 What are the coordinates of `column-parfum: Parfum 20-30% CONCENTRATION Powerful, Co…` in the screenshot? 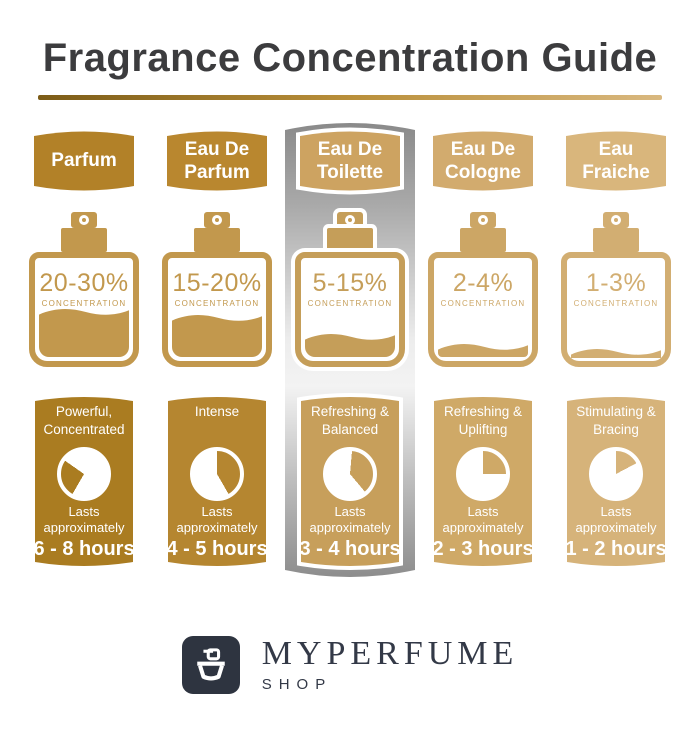 It's located at (84, 348).